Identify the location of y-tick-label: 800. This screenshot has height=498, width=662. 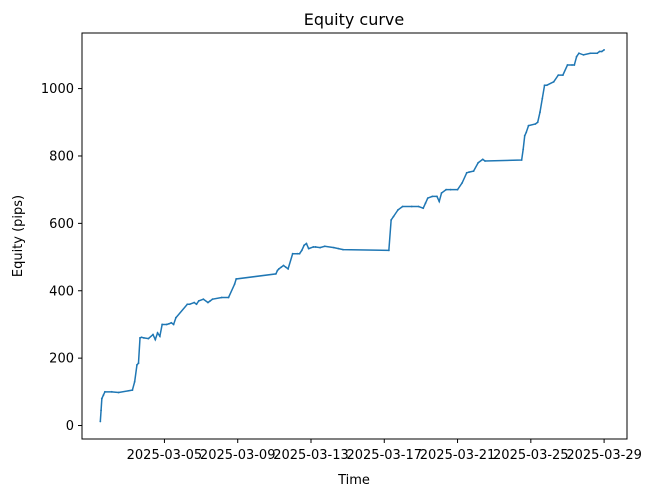
(61, 156).